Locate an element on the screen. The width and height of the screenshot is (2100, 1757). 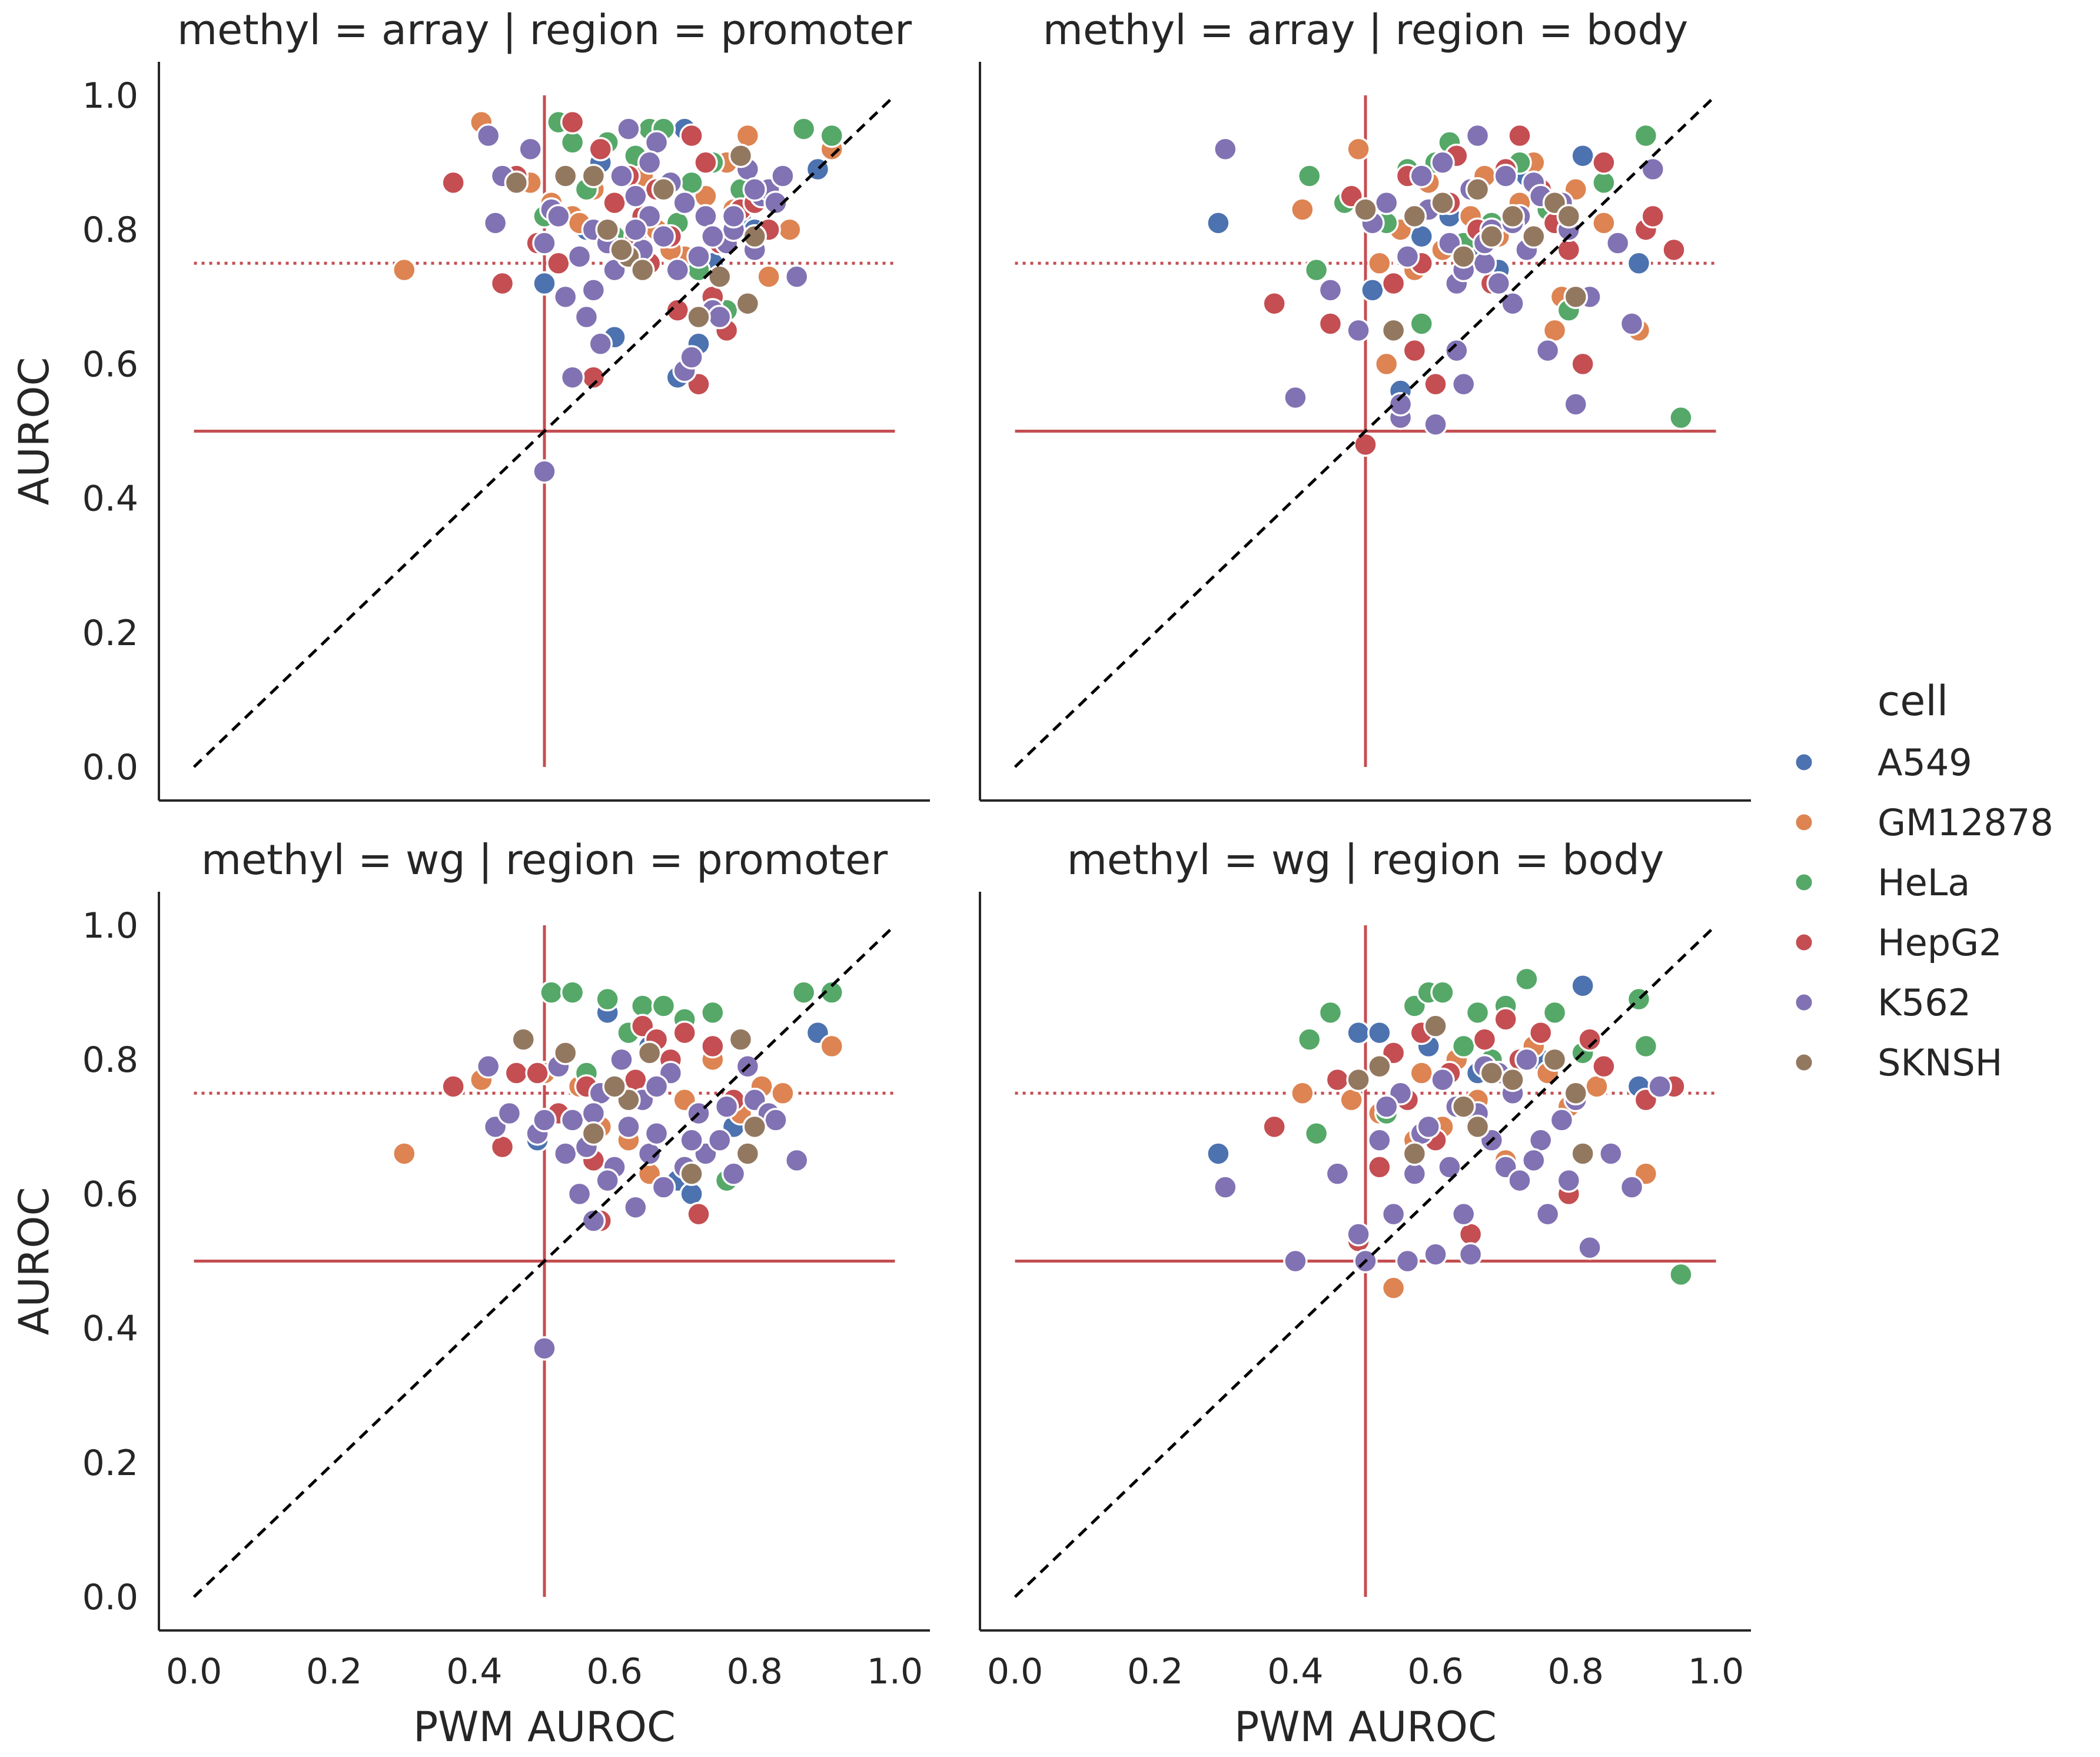
y-axis-label: AUROC is located at coordinates (34, 431).